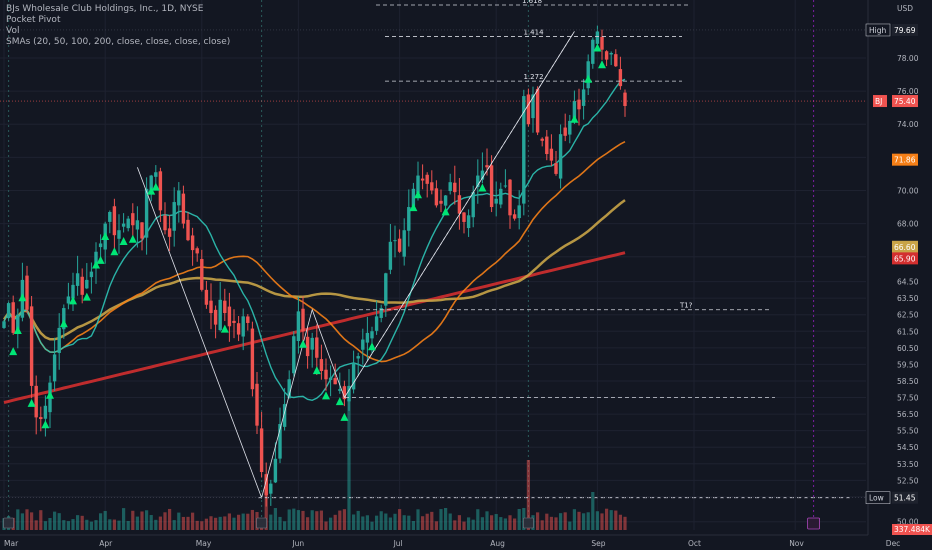 The image size is (932, 550). I want to click on extreme-value-box, so click(905, 497).